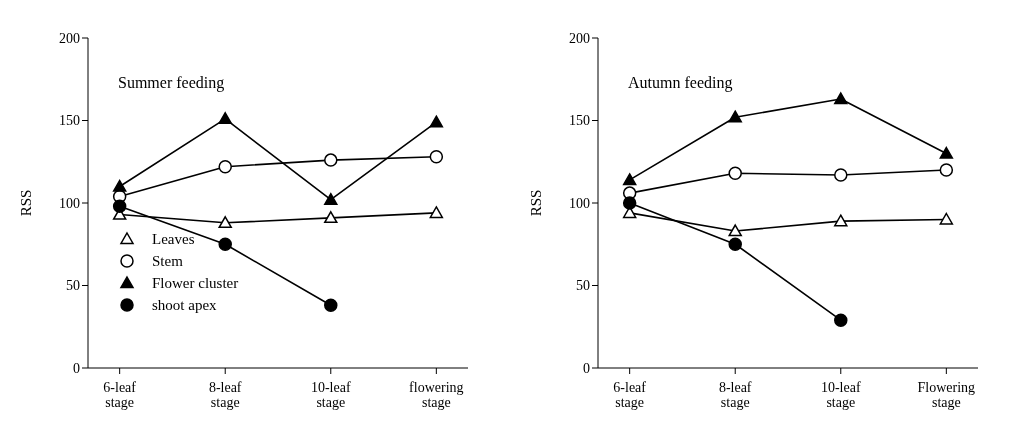 The height and width of the screenshot is (432, 1028). Describe the element at coordinates (167, 261) in the screenshot. I see `legend-label: Stem` at that location.